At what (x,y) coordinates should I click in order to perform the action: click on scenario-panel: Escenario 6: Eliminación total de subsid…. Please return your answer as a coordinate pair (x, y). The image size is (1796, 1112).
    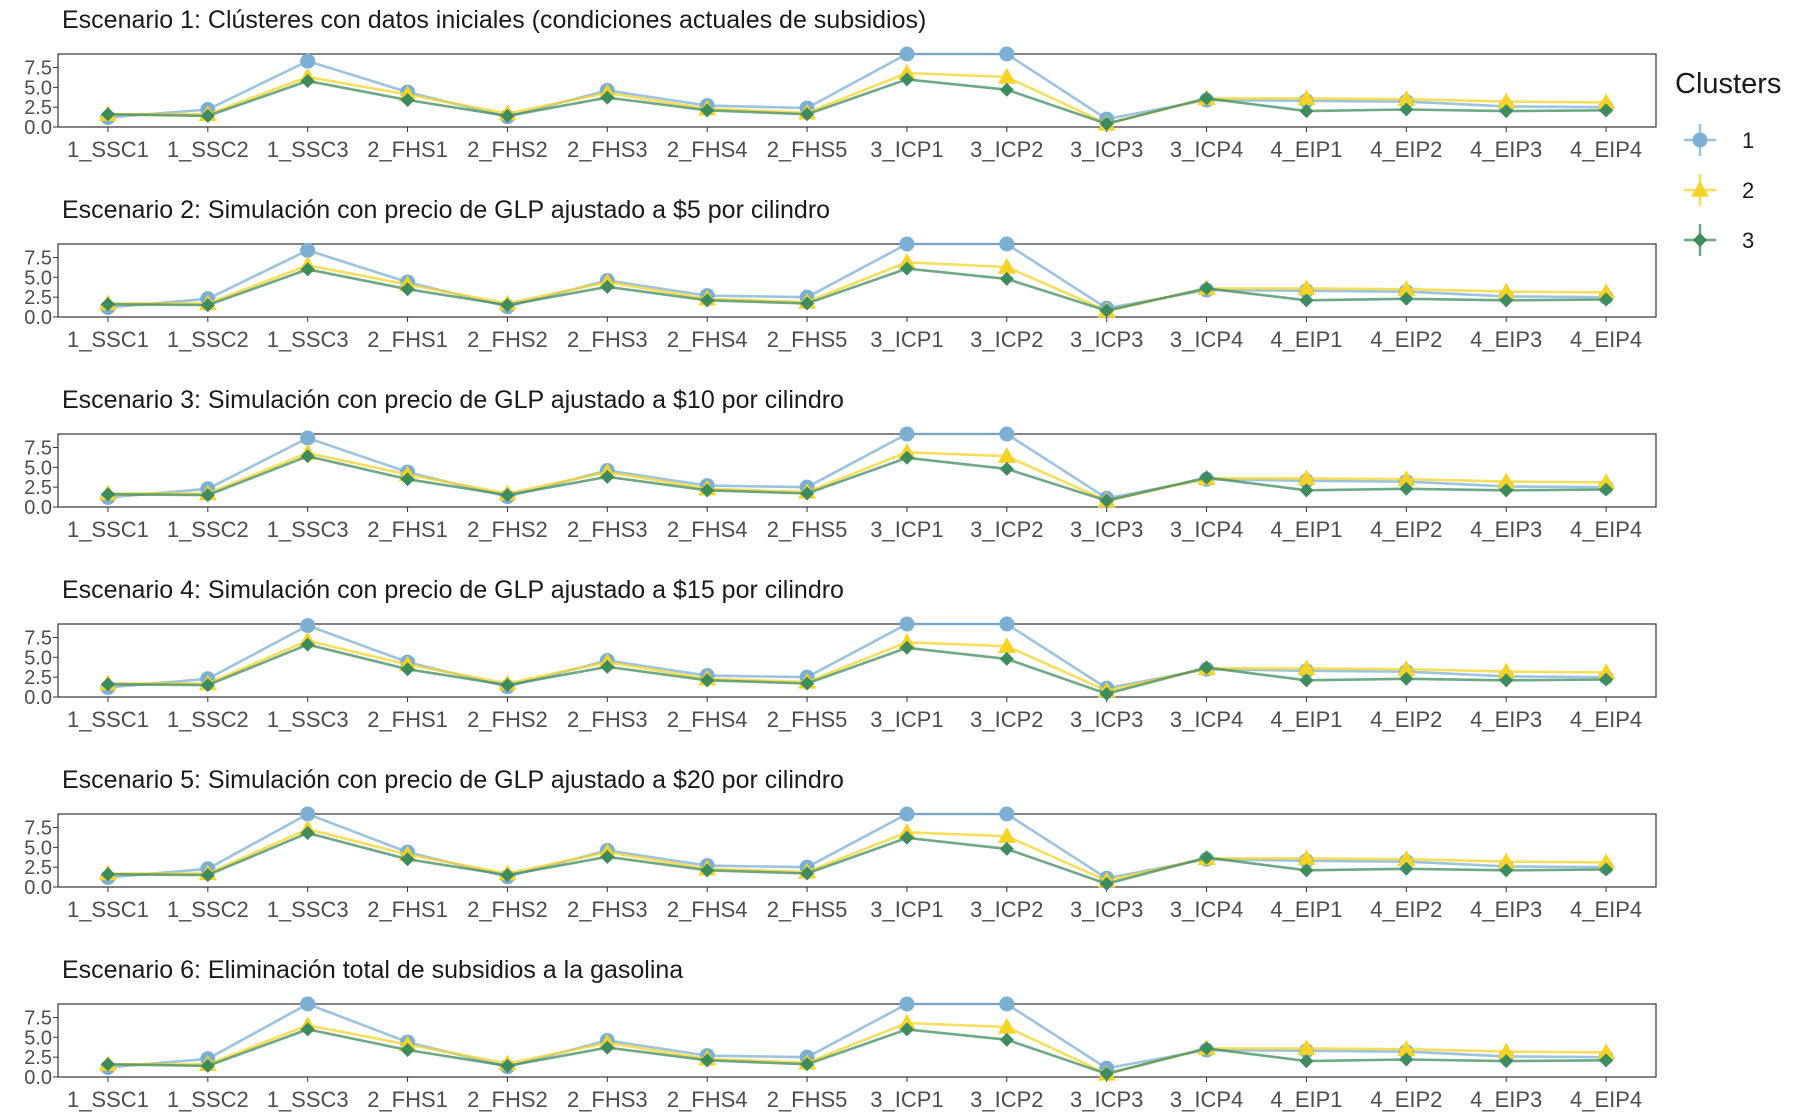
    Looking at the image, I should click on (840, 1034).